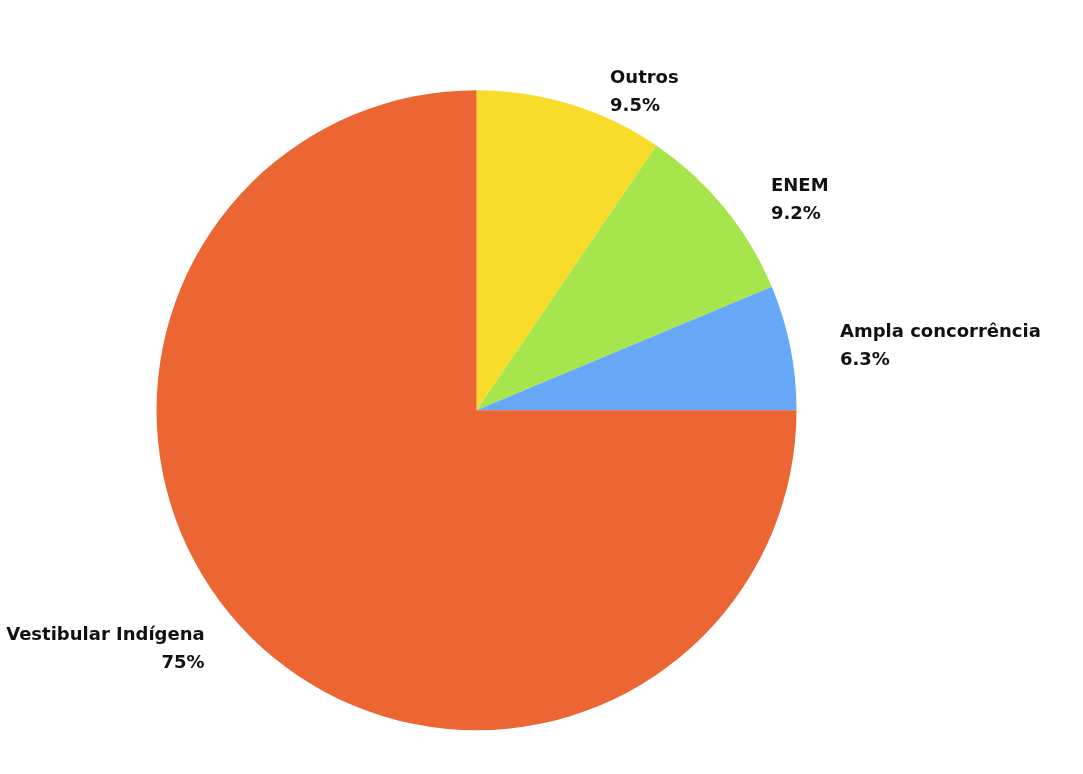  Describe the element at coordinates (940, 330) in the screenshot. I see `slice-label: Ampla concorrência` at that location.